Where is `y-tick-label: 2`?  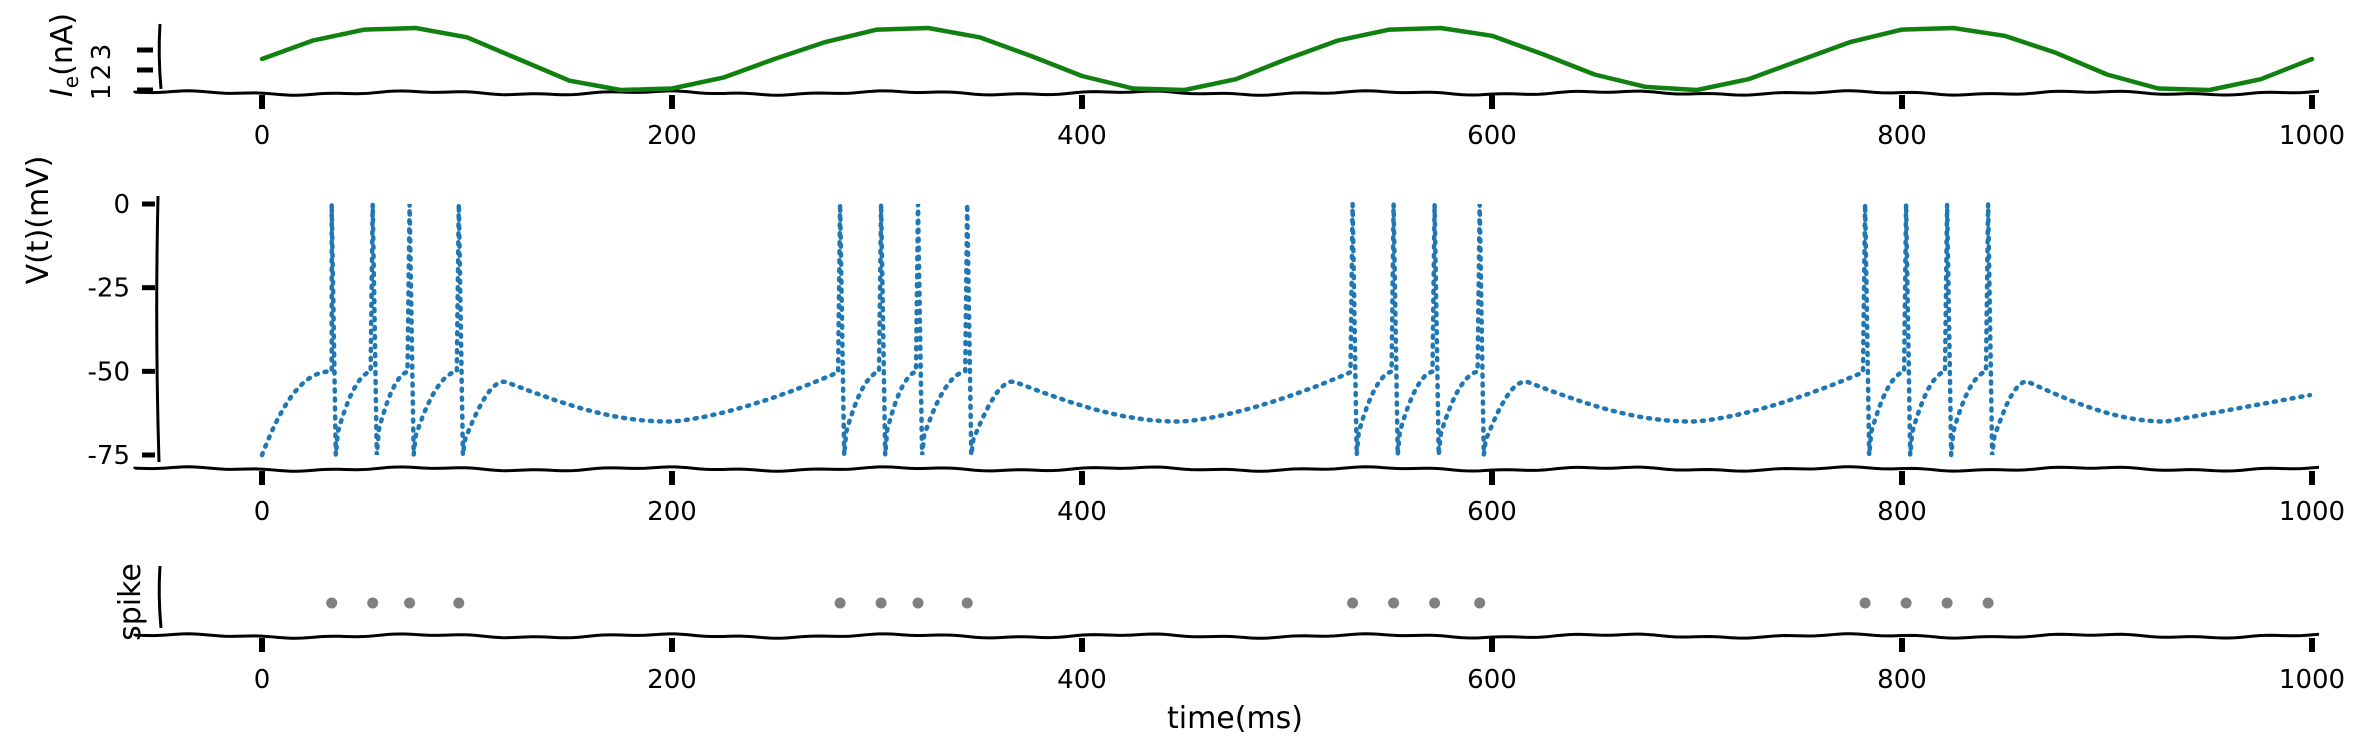
y-tick-label: 2 is located at coordinates (102, 72).